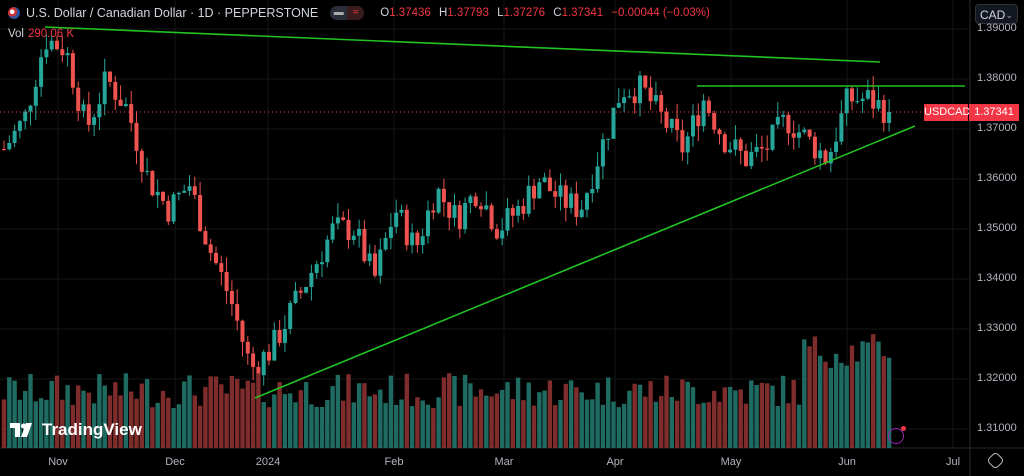 The width and height of the screenshot is (1024, 476). I want to click on y-tick-label: 1.36000, so click(997, 178).